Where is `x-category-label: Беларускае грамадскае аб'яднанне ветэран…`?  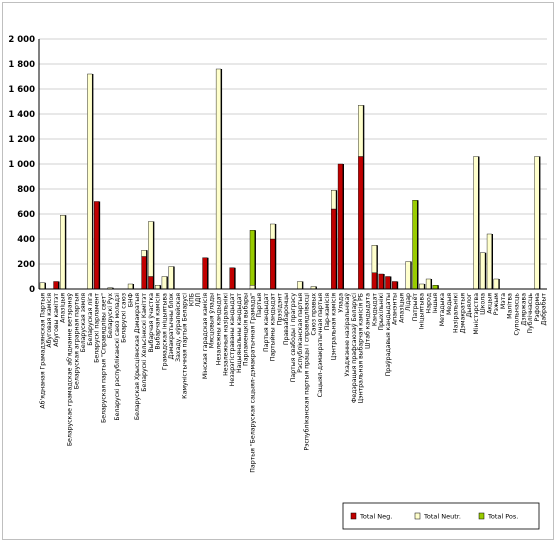
x-category-label: Беларускае грамадскае аб'яднанне ветэран… is located at coordinates (69, 370).